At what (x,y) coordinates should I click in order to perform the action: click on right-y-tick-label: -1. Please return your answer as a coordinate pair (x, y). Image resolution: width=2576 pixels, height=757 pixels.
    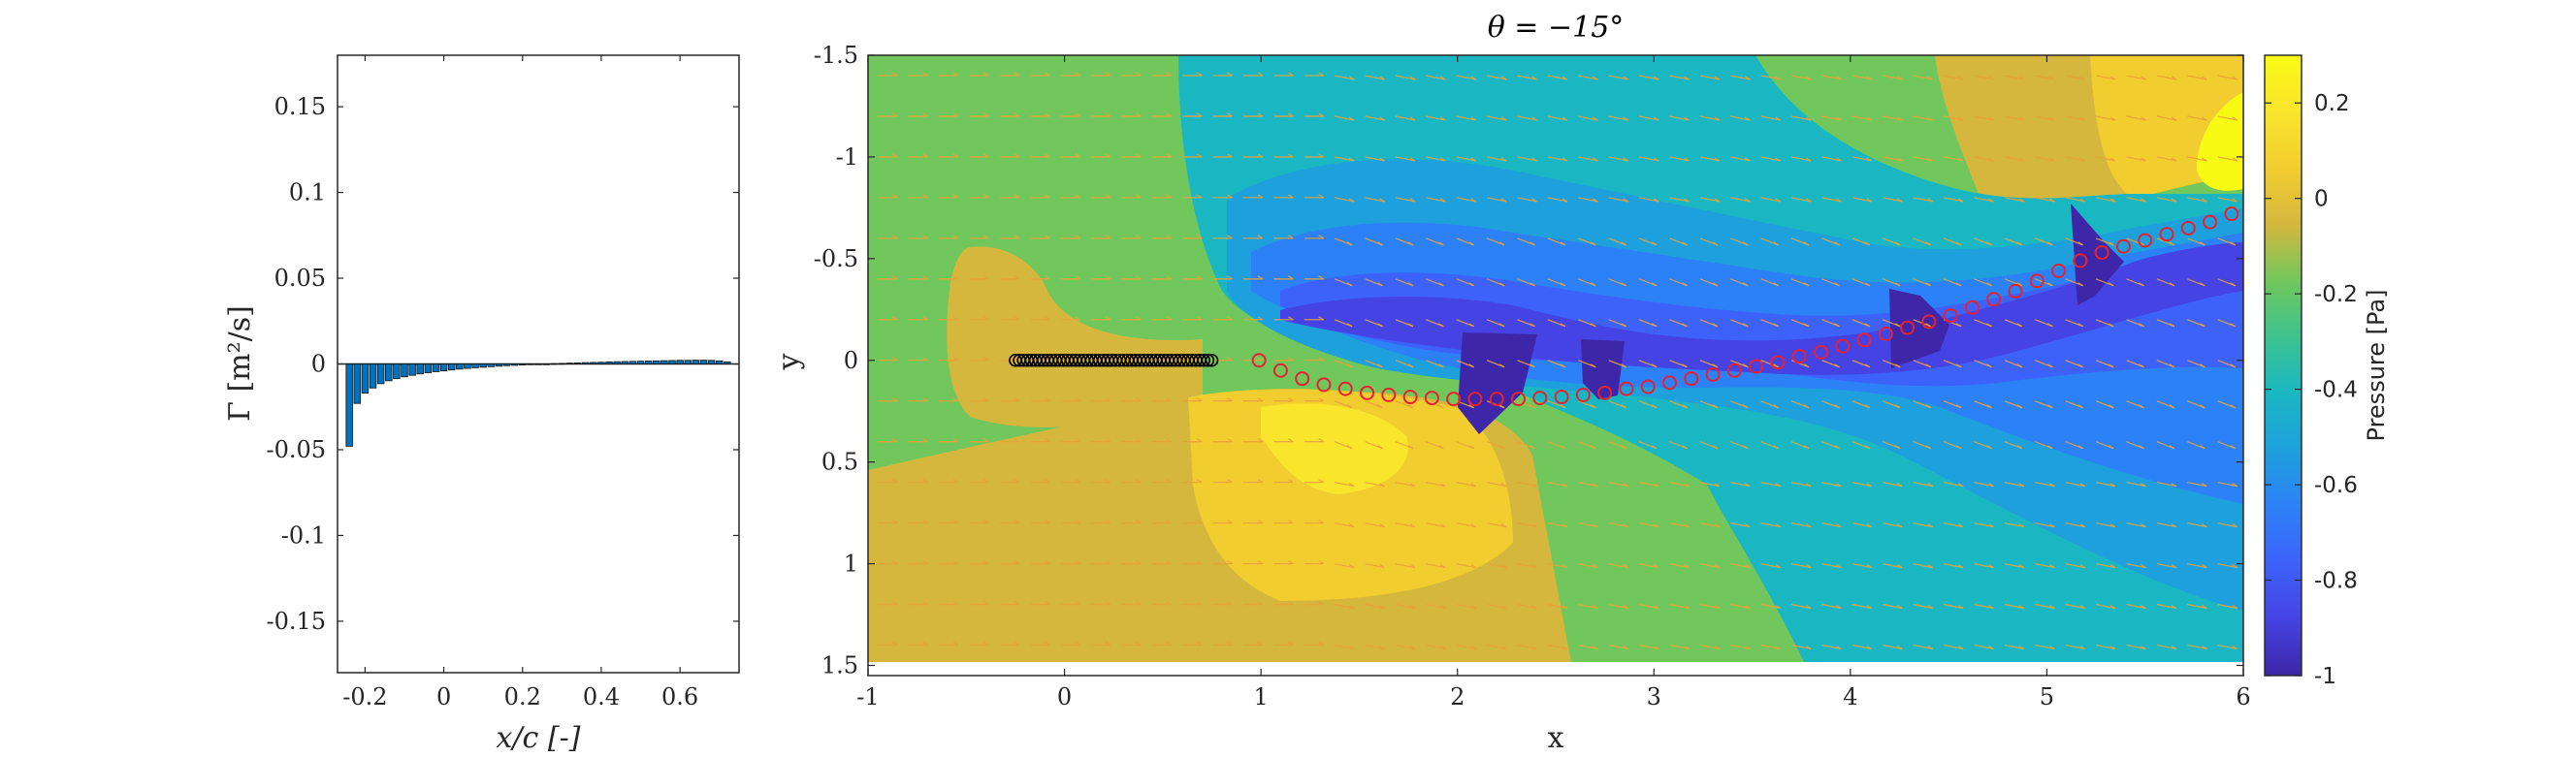
    Looking at the image, I should click on (847, 157).